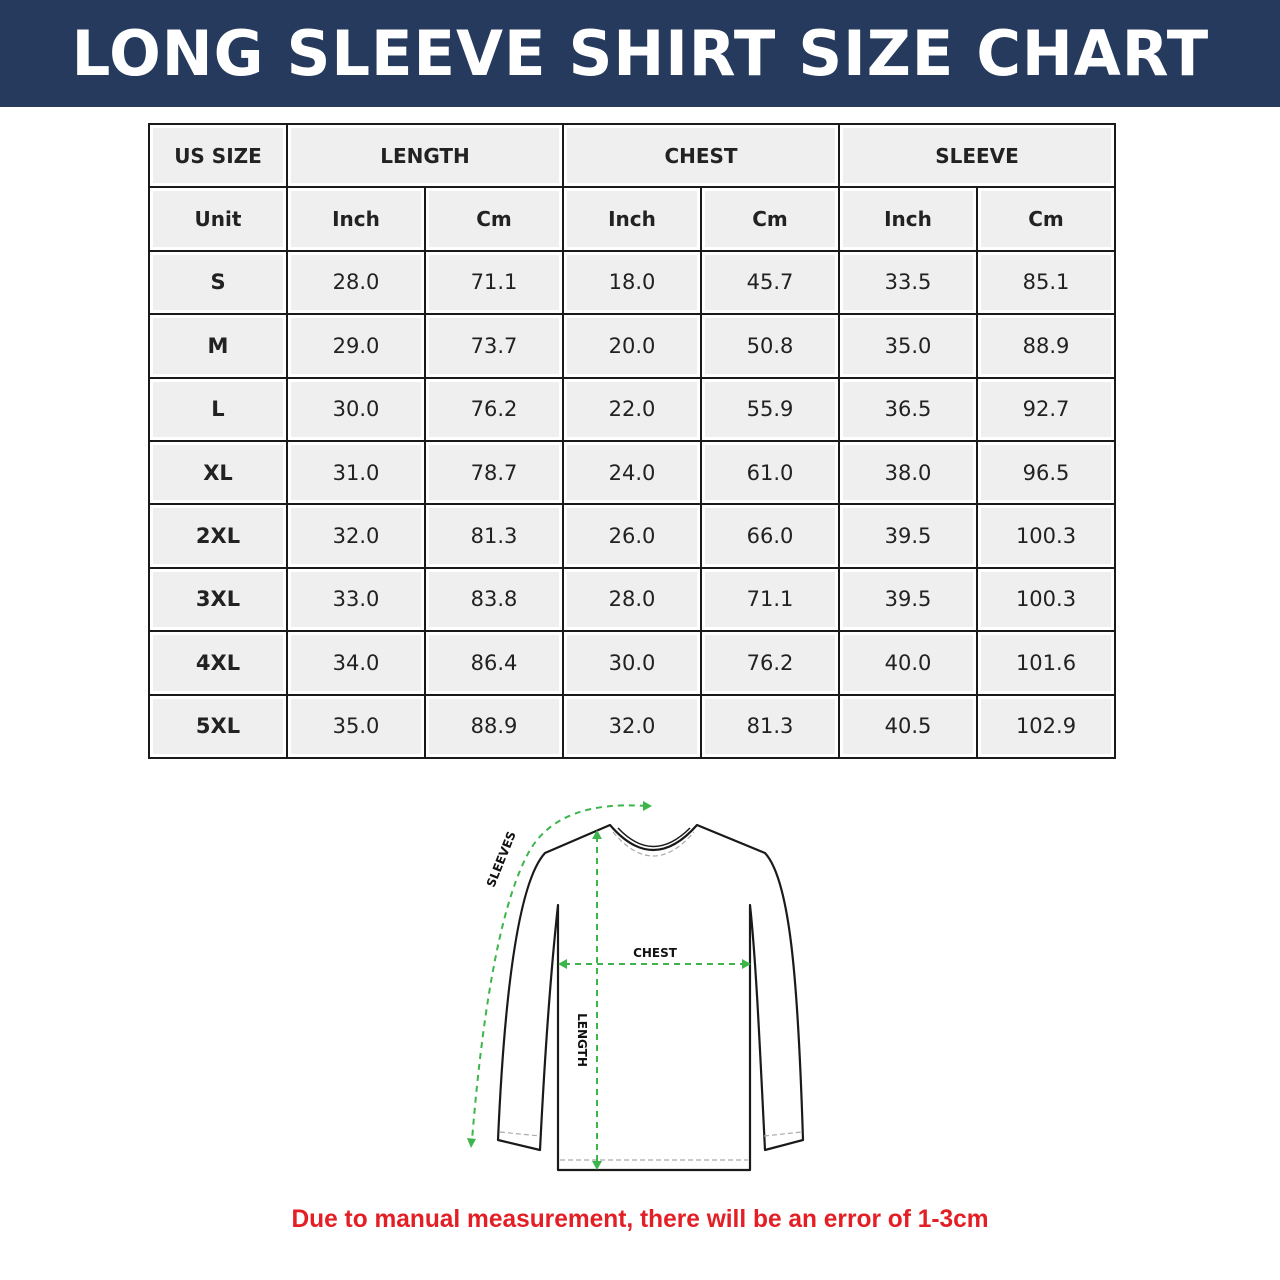 The width and height of the screenshot is (1280, 1280). I want to click on header-us-size: US SIZE, so click(218, 155).